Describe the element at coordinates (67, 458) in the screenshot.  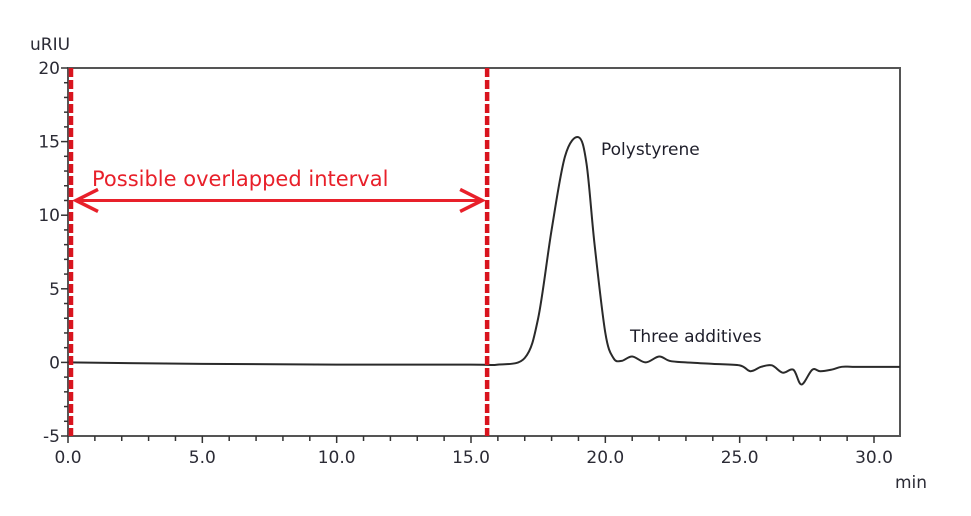
I see `x-tick-label: 0.0` at that location.